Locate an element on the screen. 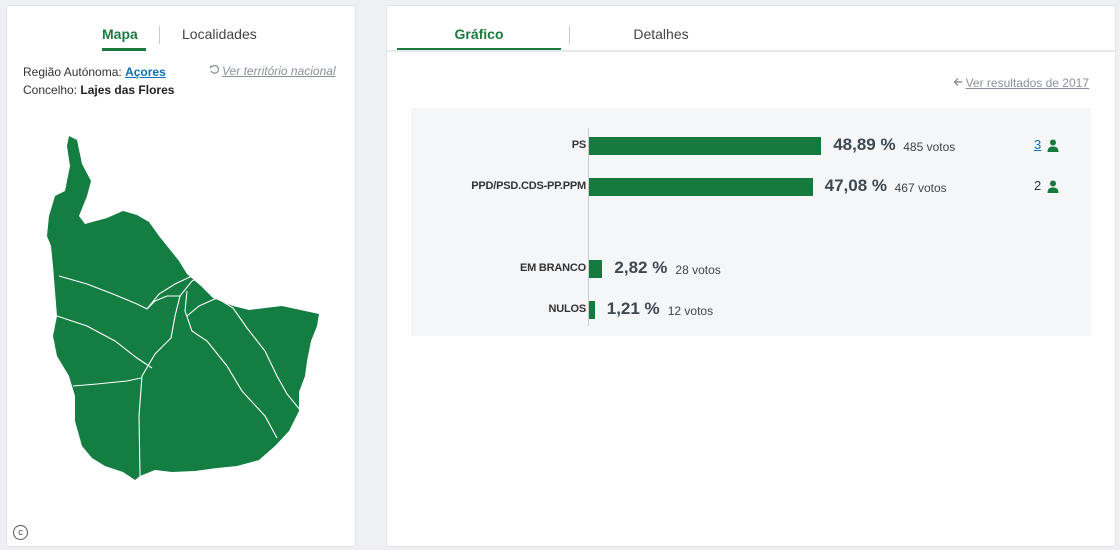  votes-label: 485 votos is located at coordinates (929, 147).